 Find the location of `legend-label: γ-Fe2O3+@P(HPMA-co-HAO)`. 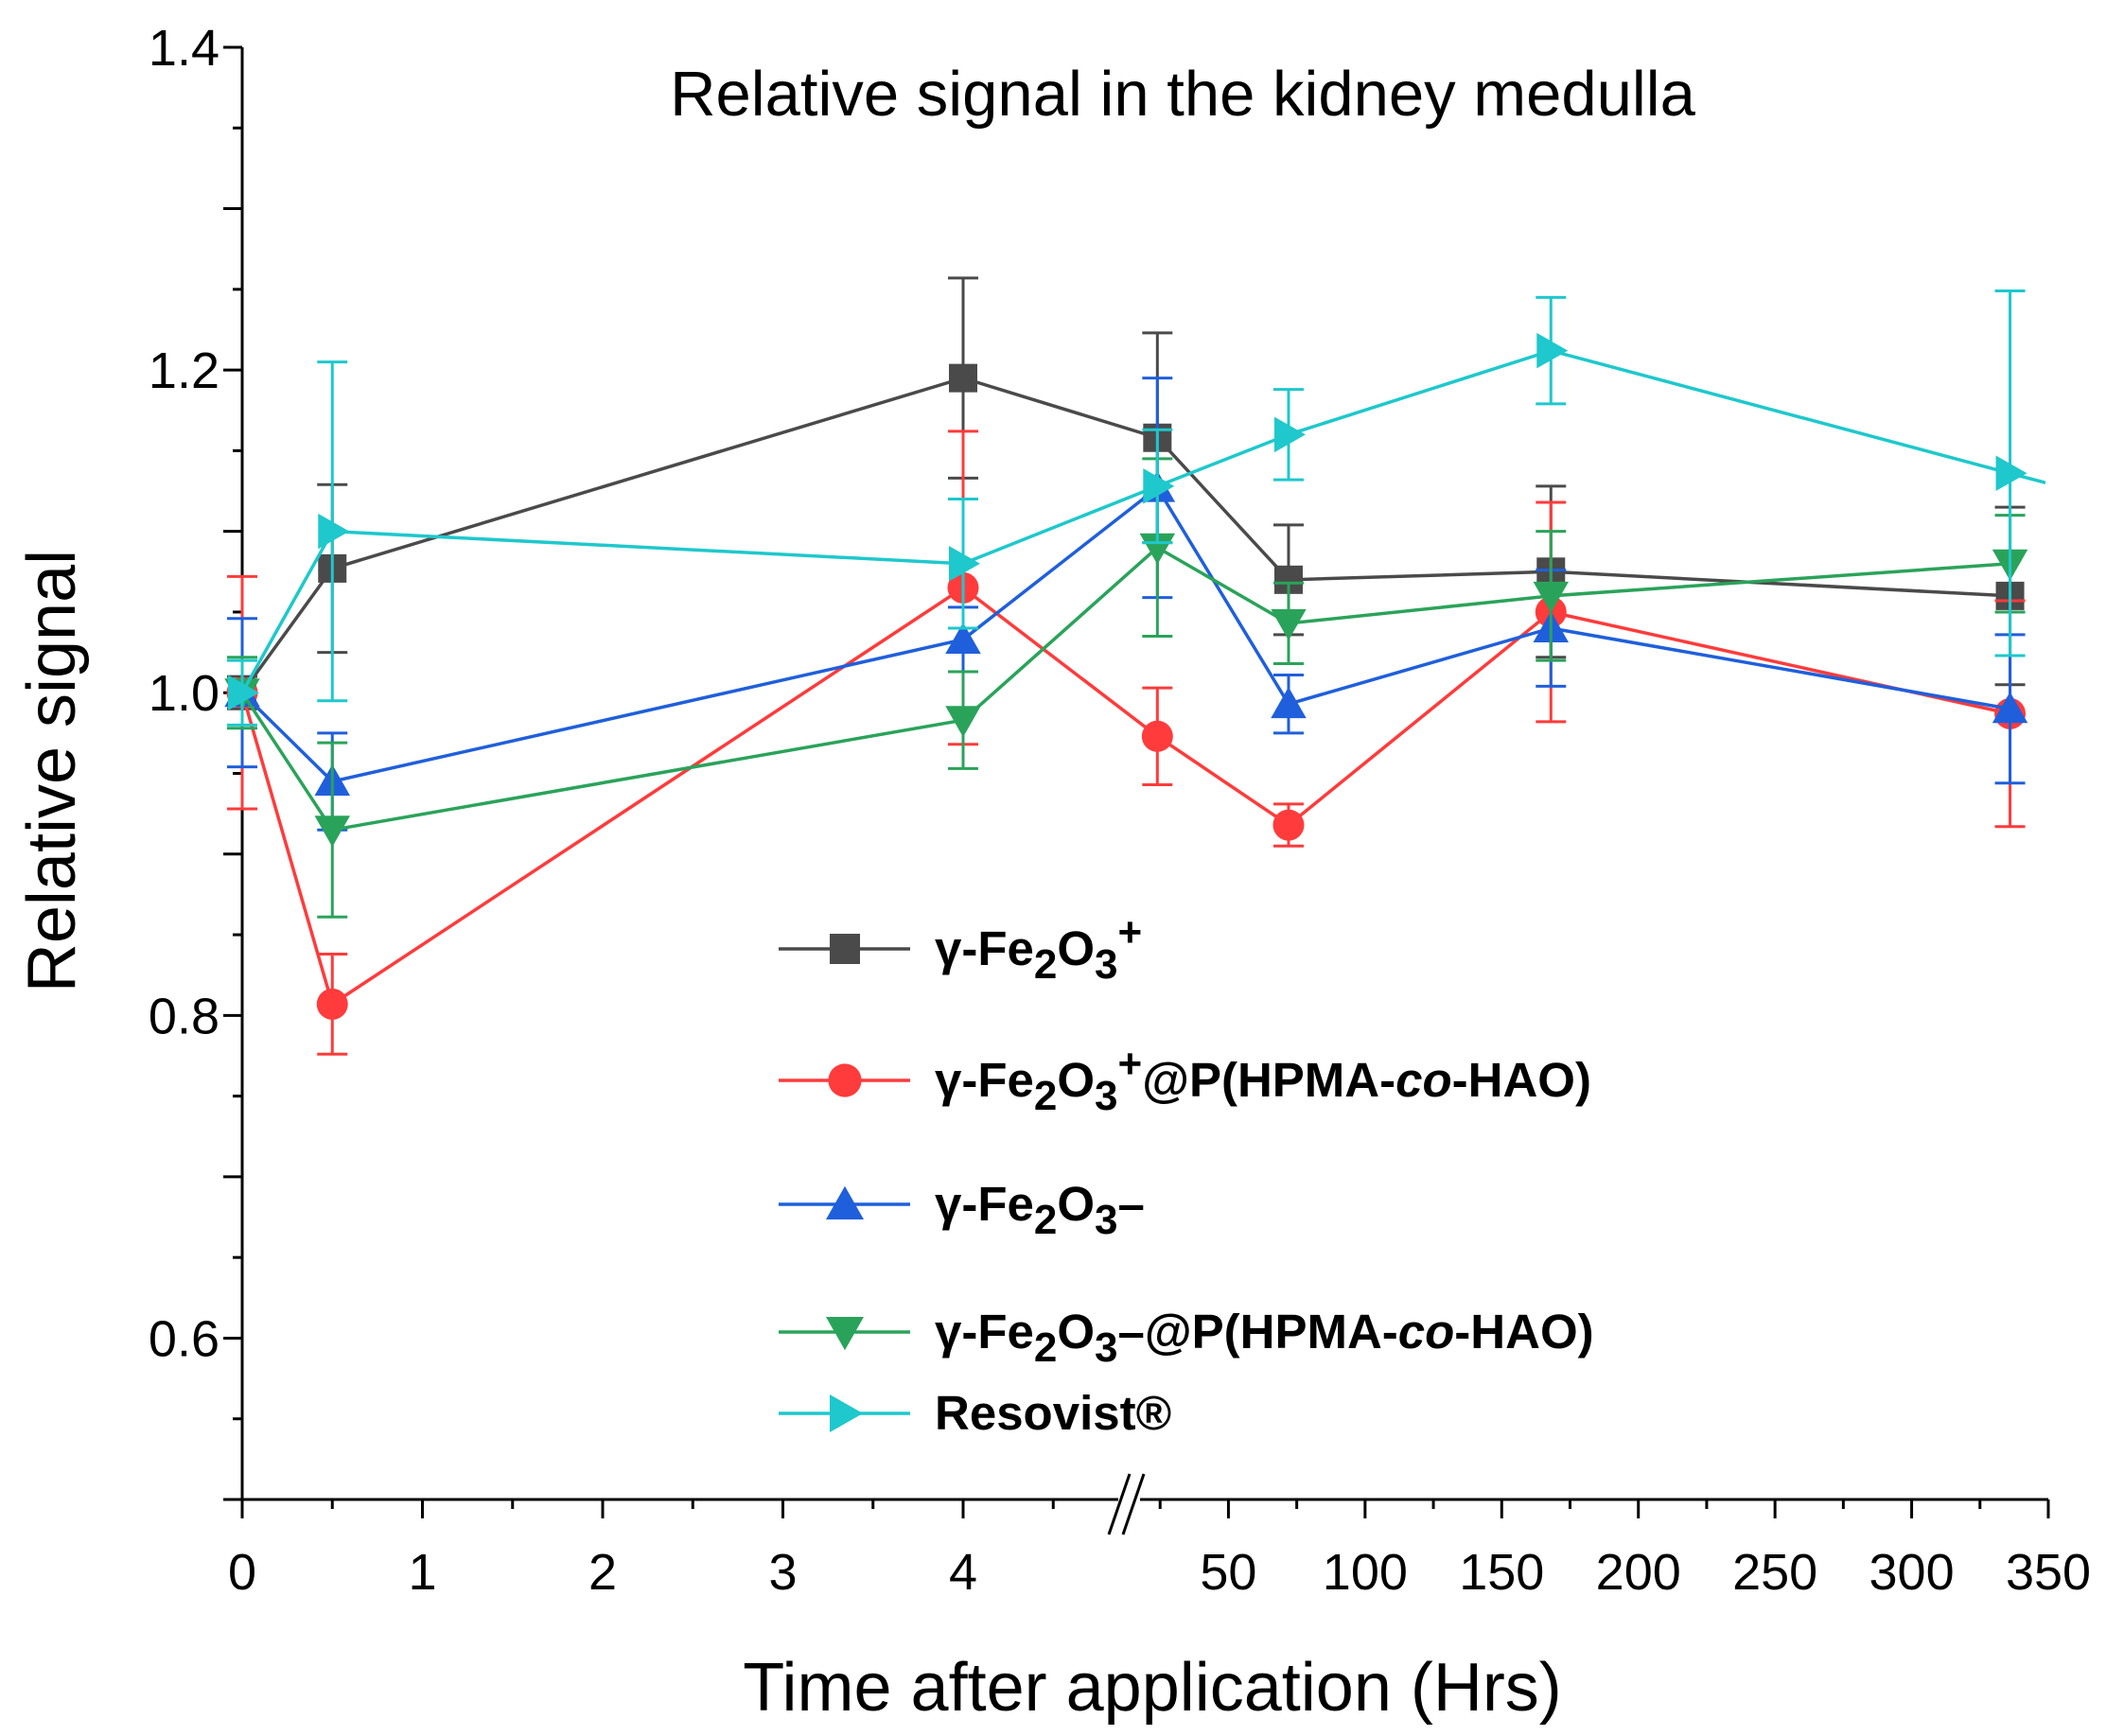

legend-label: γ-Fe2O3+@P(HPMA-co-HAO) is located at coordinates (1263, 1080).